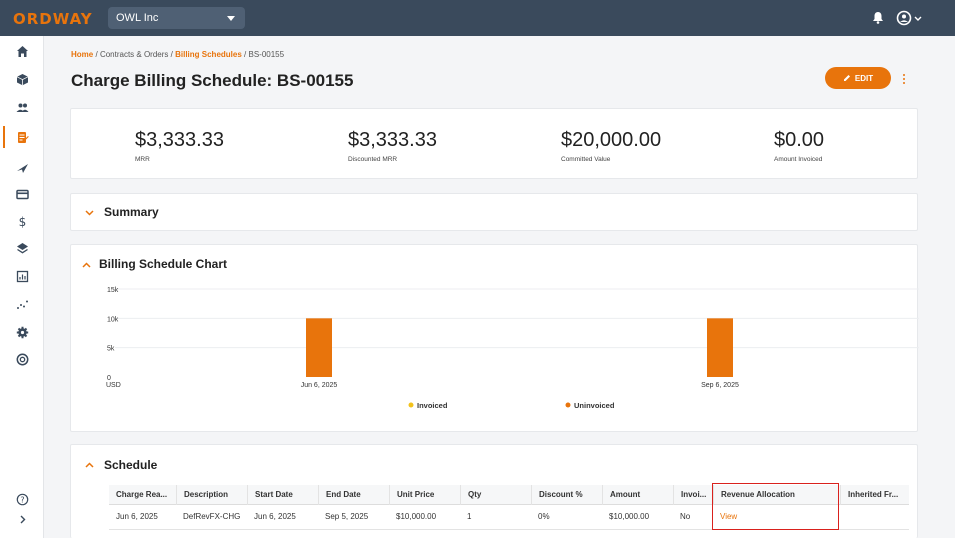  I want to click on dollar-icon: $, so click(22, 221).